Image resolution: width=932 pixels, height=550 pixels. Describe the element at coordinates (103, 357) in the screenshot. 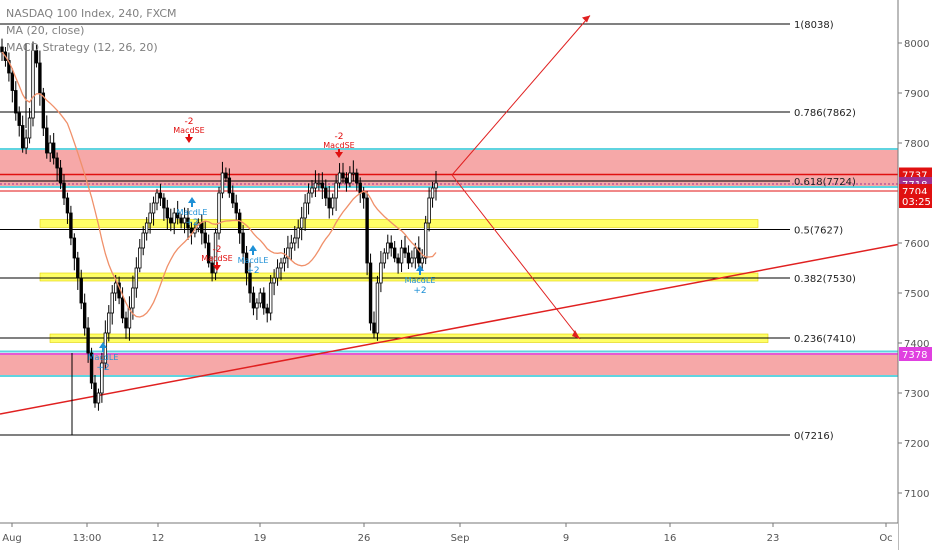

I see `macd-signal-5: MacdLE+2` at that location.